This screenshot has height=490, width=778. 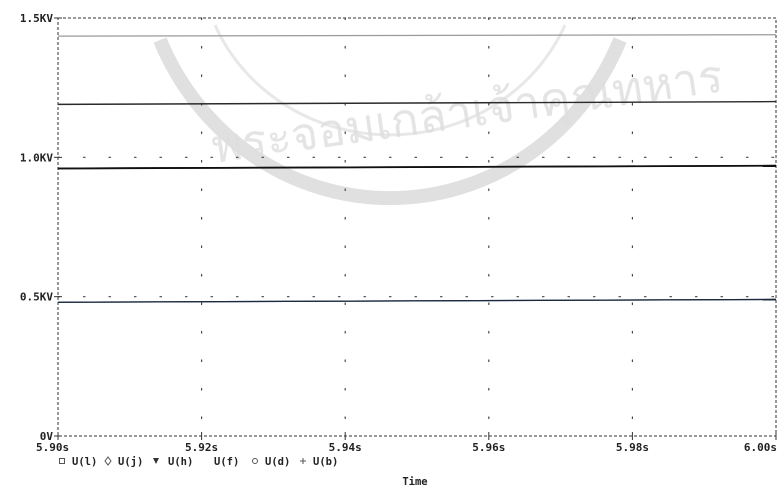 I want to click on y-tick-label: 1.5KV, so click(x=36, y=18).